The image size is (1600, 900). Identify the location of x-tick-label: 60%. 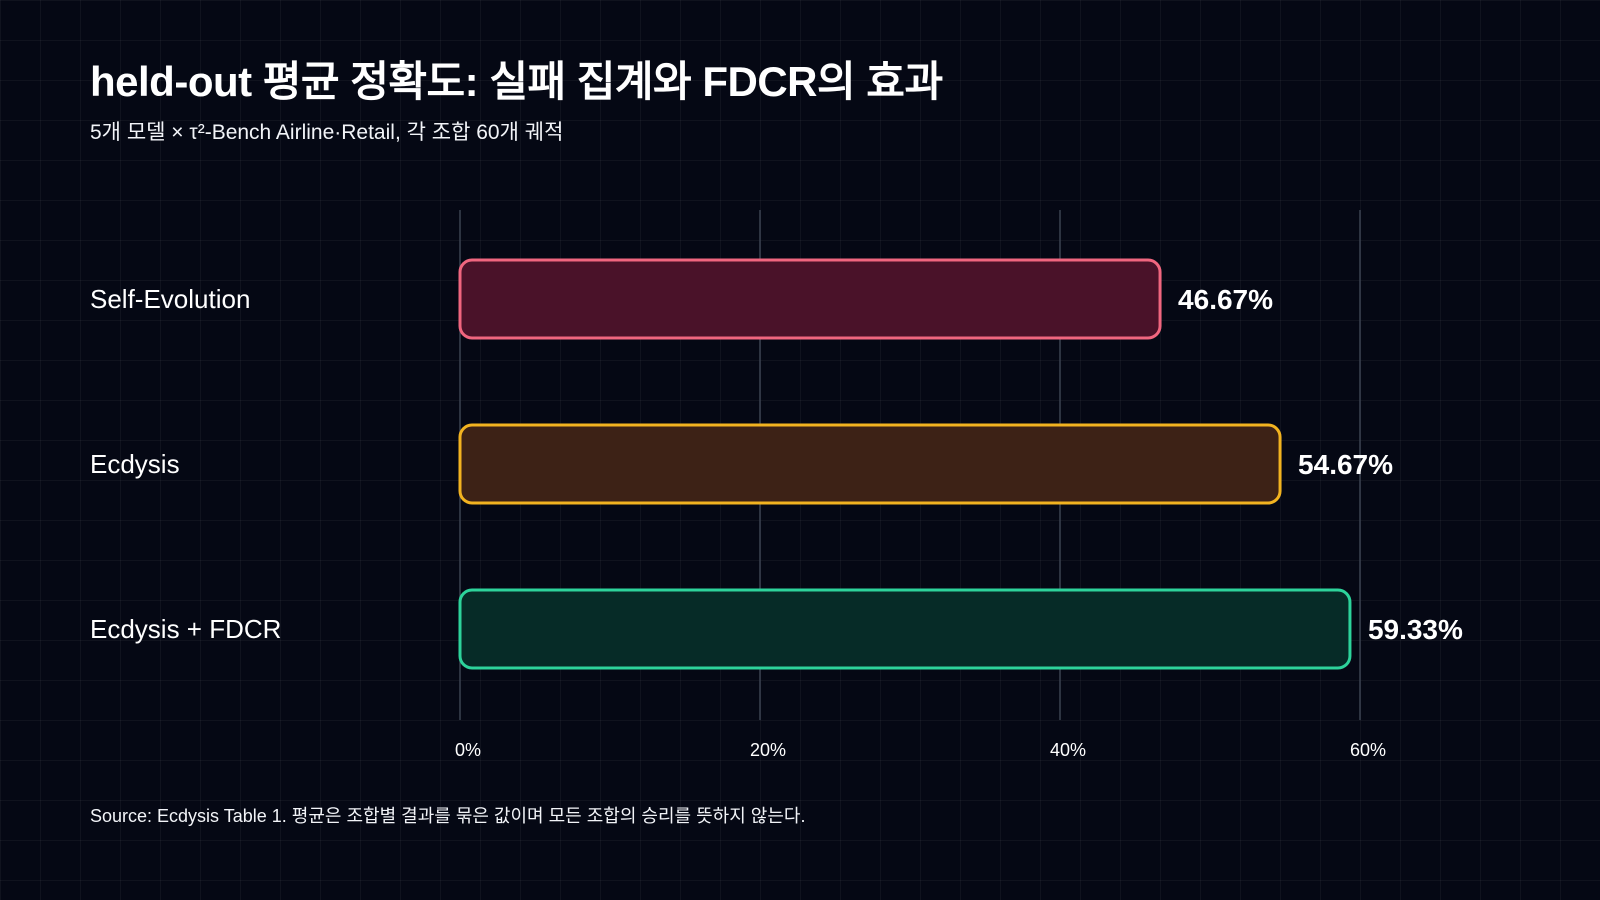
(1368, 750).